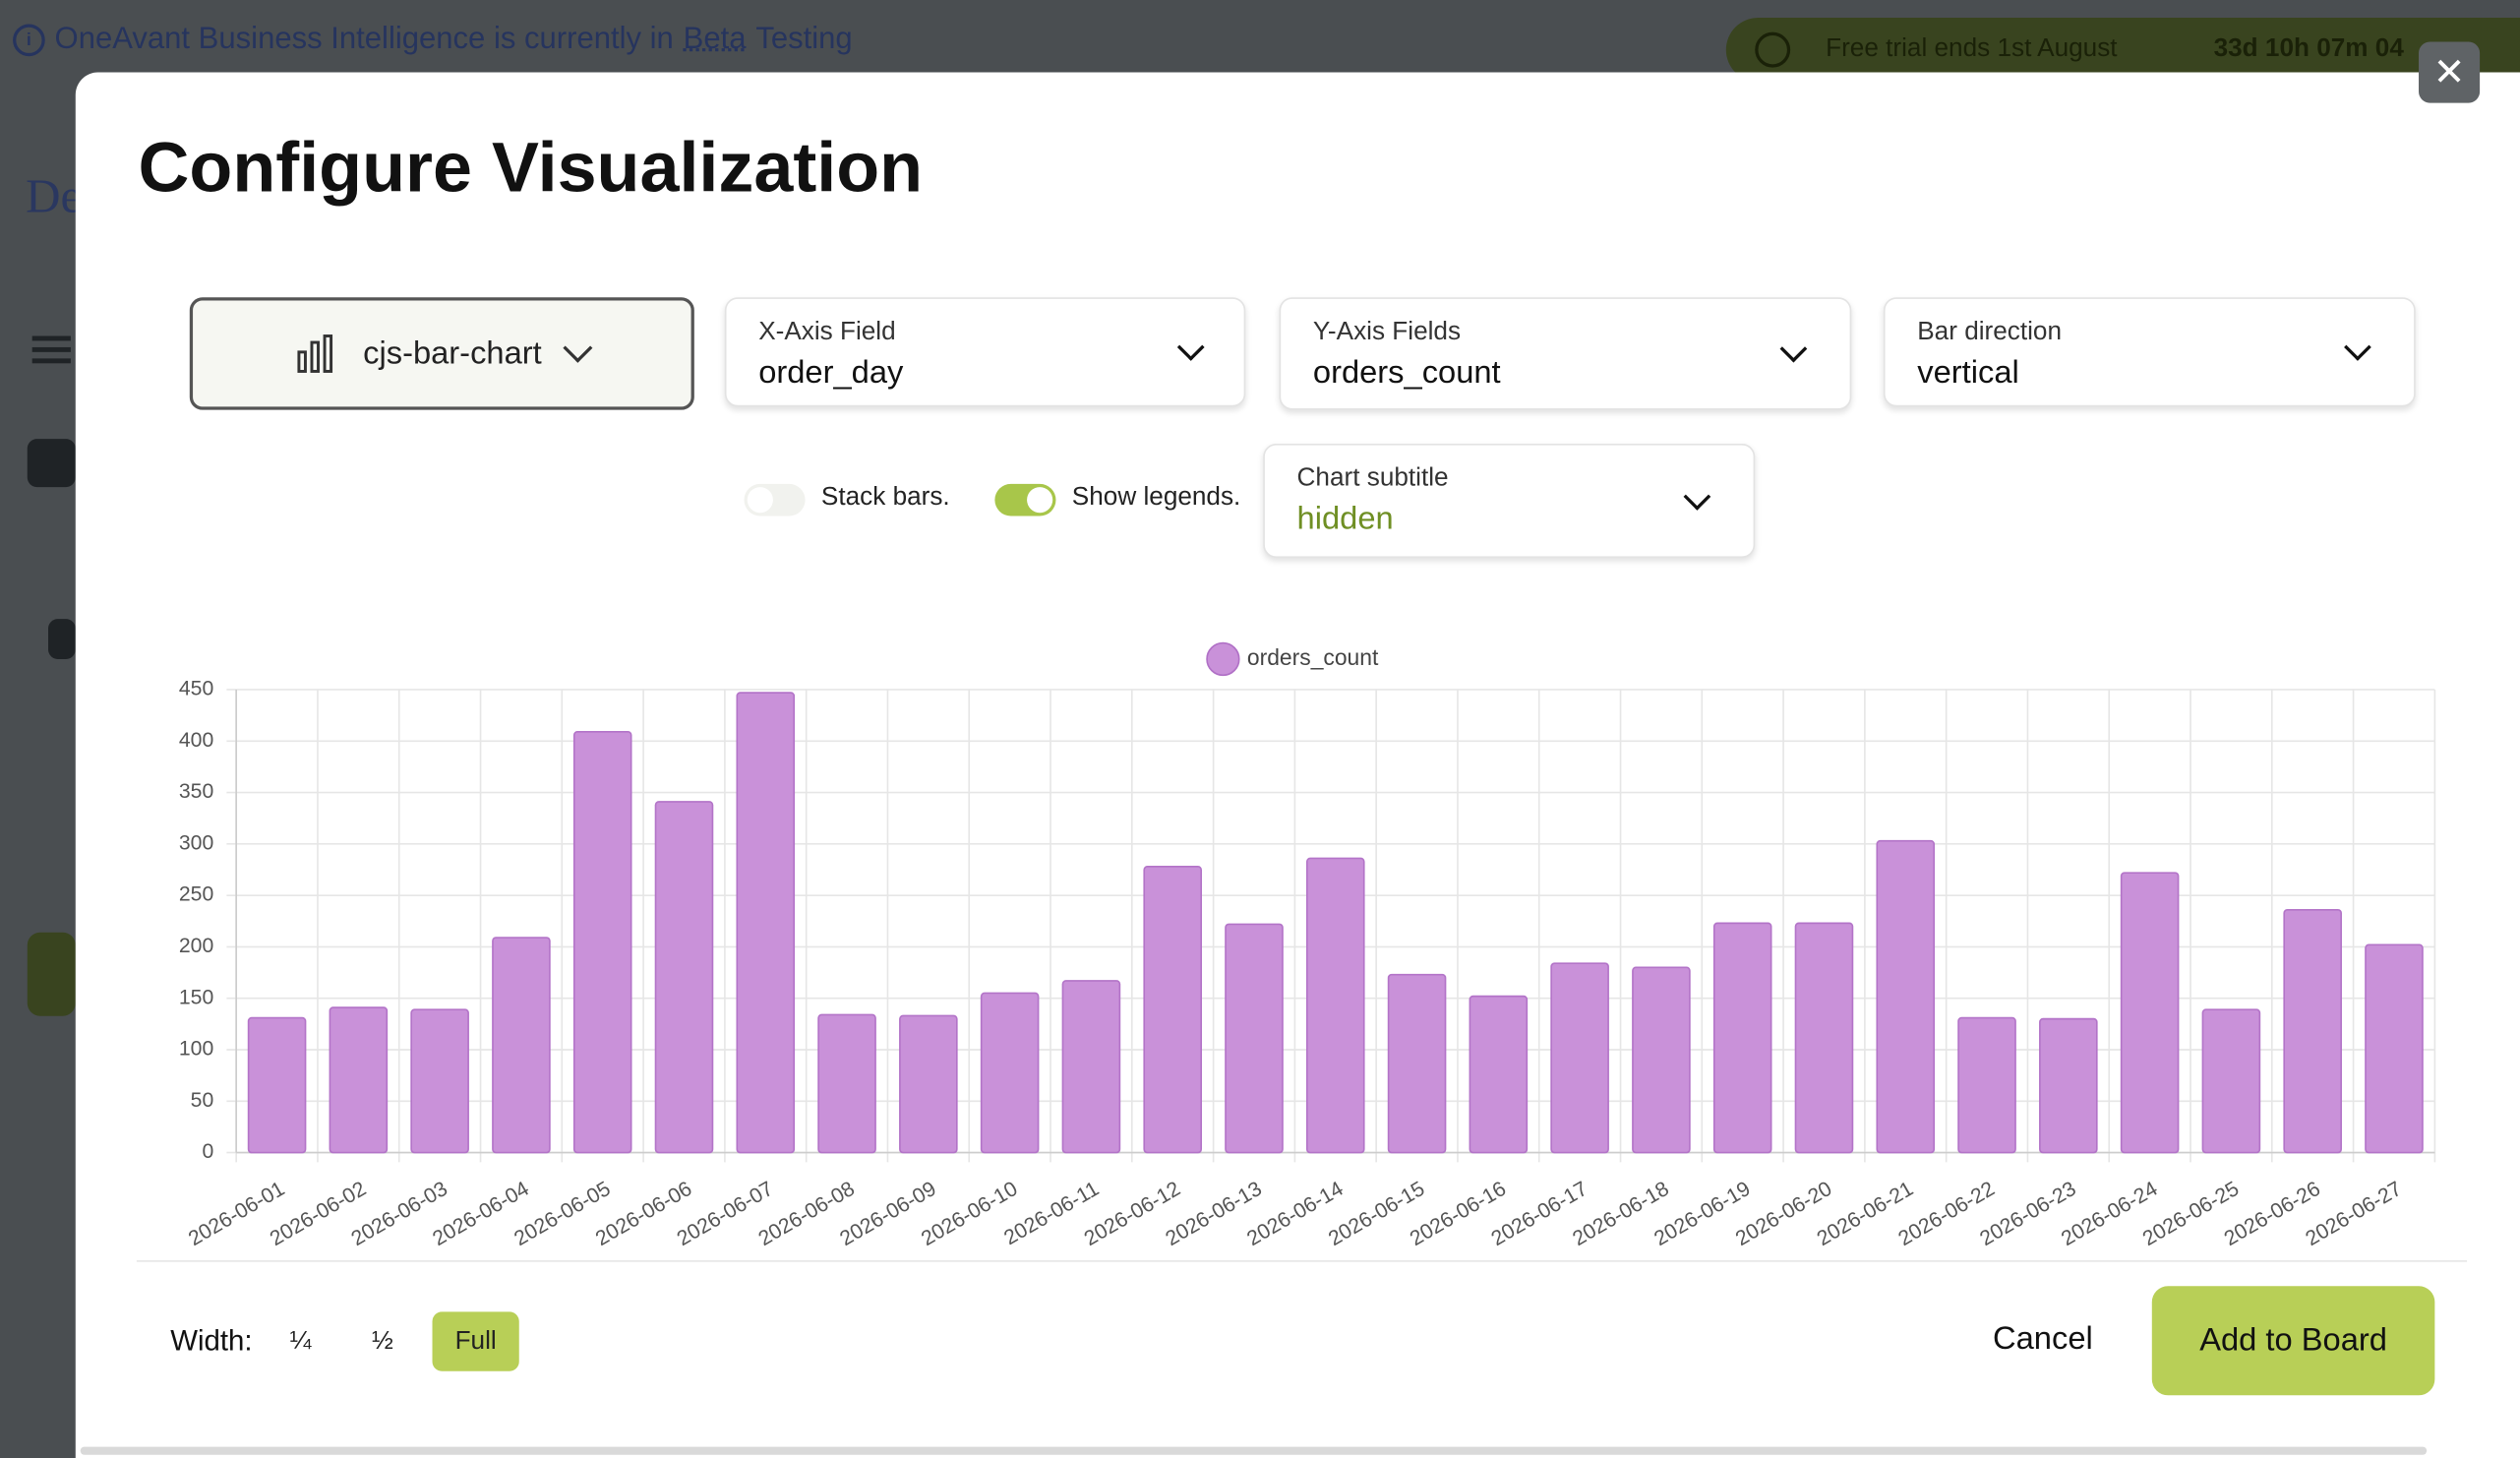 This screenshot has width=2520, height=1458. What do you see at coordinates (831, 373) in the screenshot?
I see `select-value: order_day` at bounding box center [831, 373].